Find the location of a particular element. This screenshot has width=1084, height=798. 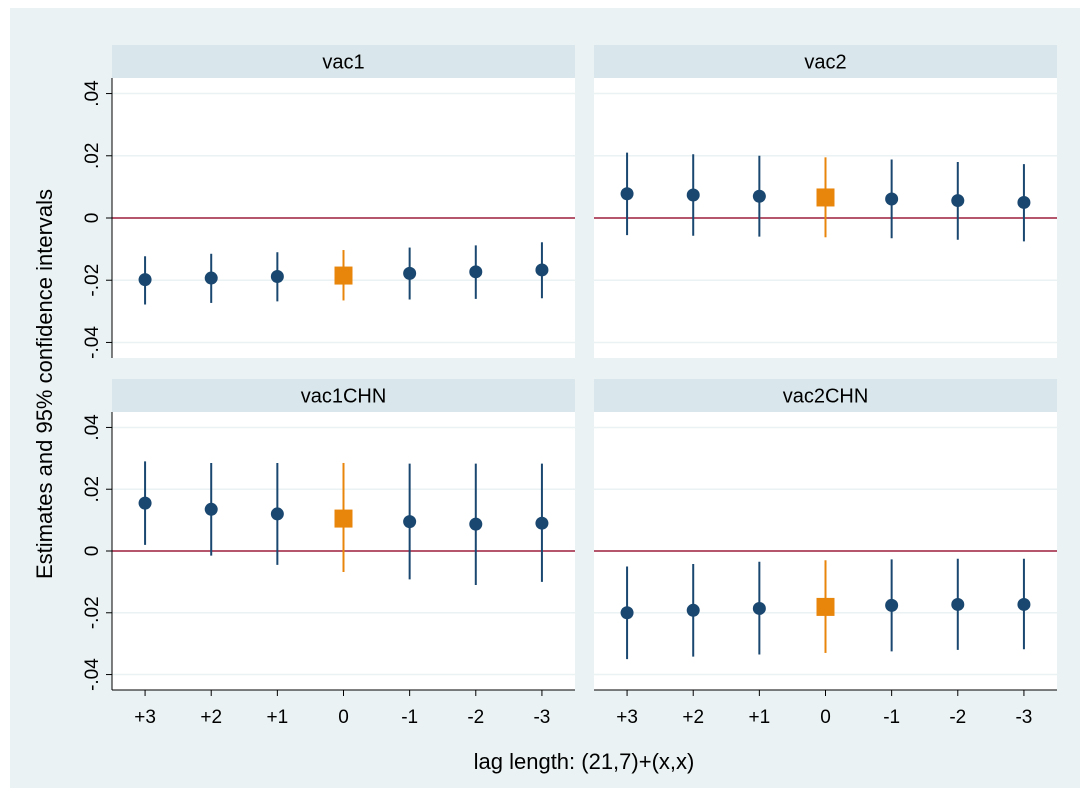

panel-title: vac2CHN is located at coordinates (826, 397).